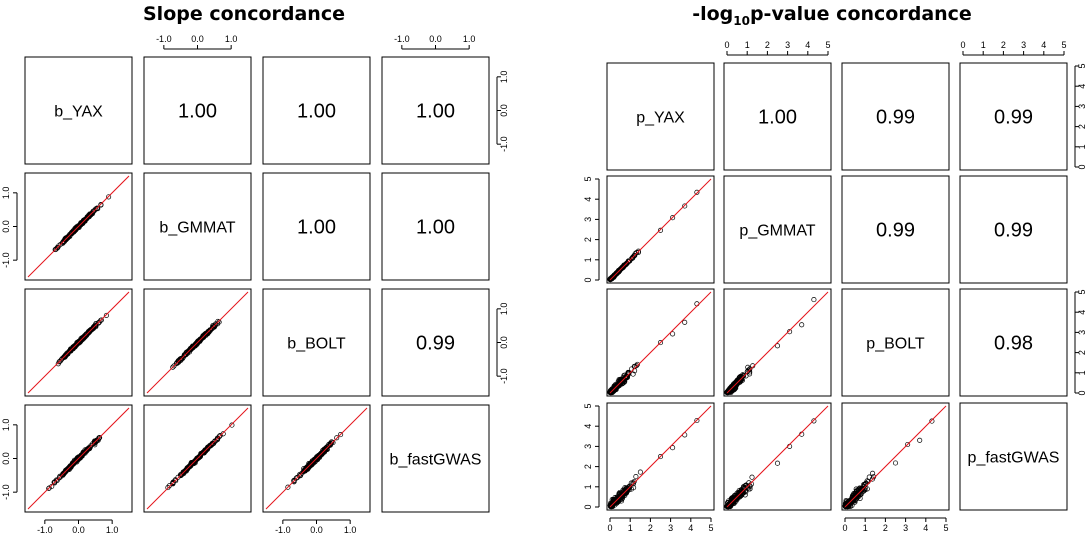 The image size is (1092, 542). What do you see at coordinates (1082, 146) in the screenshot?
I see `pvalue-right-tick-label: 1` at bounding box center [1082, 146].